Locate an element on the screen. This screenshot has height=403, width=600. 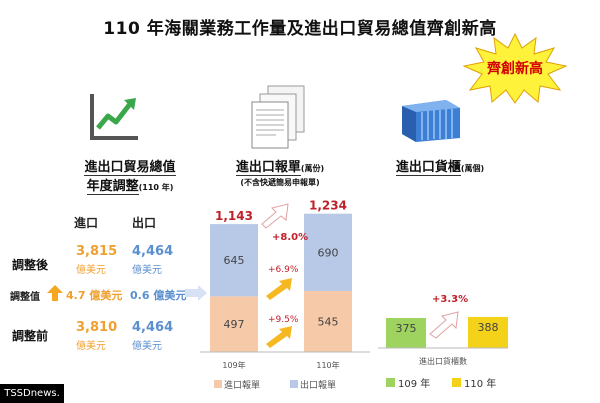
starburst-badge is located at coordinates (515, 68).